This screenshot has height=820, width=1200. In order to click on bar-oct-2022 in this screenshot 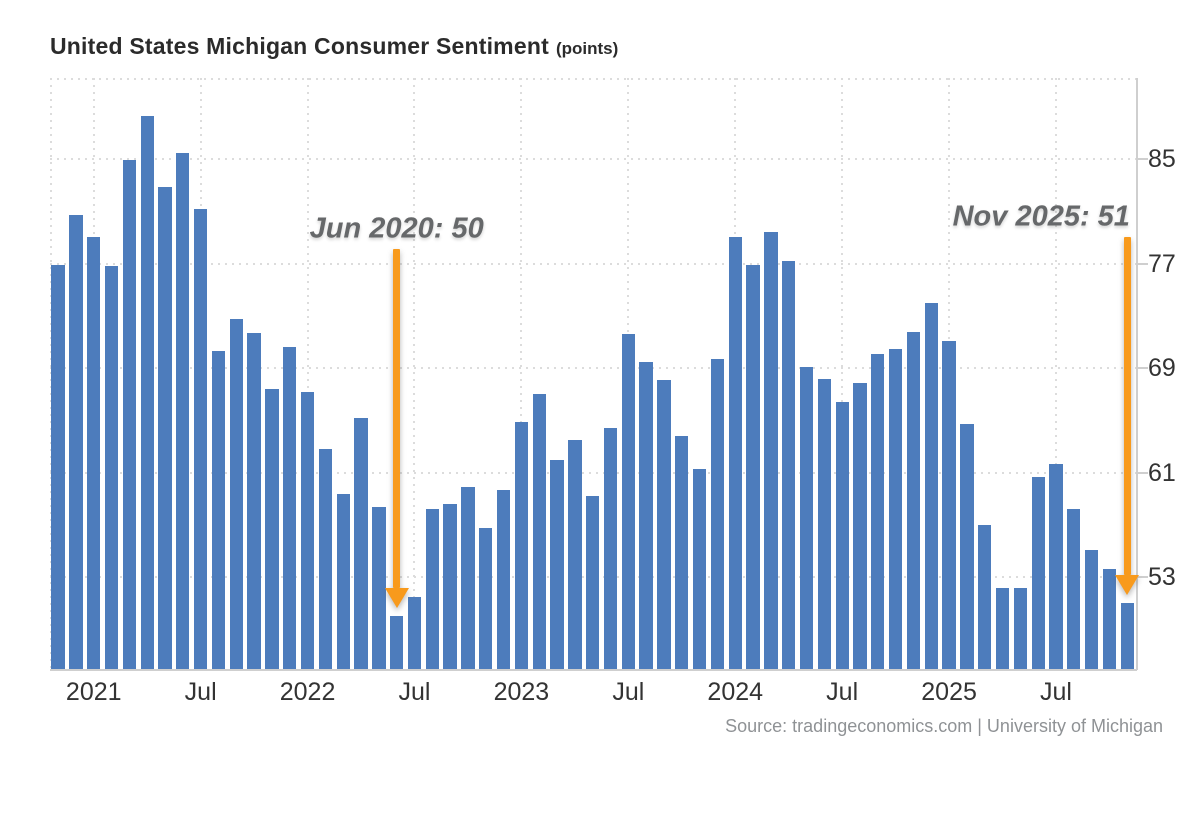, I will do `click(468, 578)`.